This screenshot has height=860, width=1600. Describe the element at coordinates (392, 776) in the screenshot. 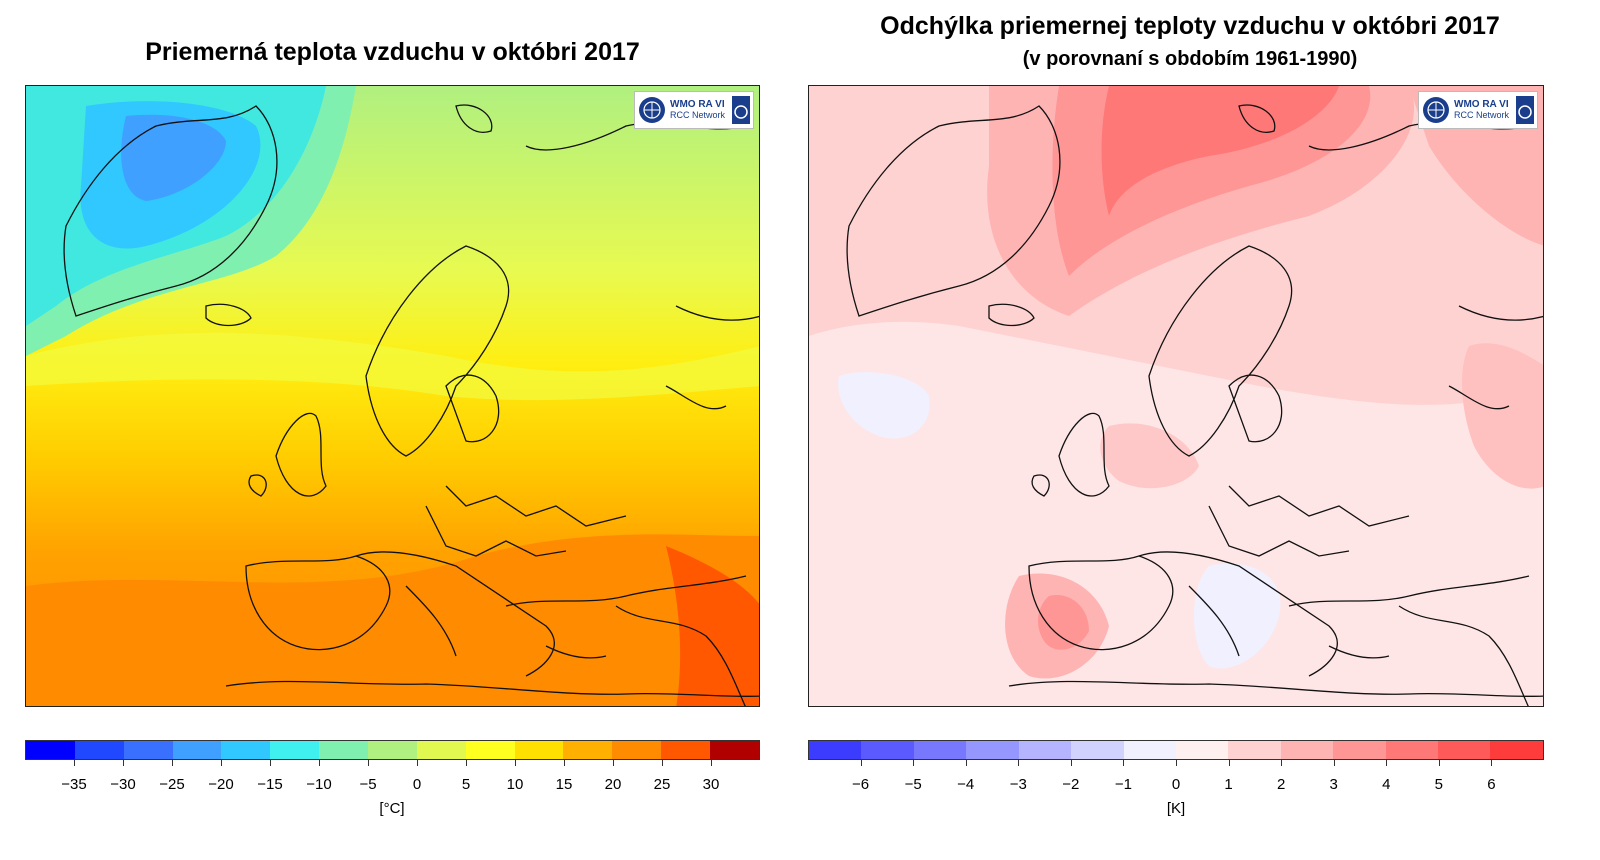

I see `temperature-colorbar-ticks: −35 −30 −25 −20 −15 −10 −5 0 5 10 15 20 25 30` at that location.